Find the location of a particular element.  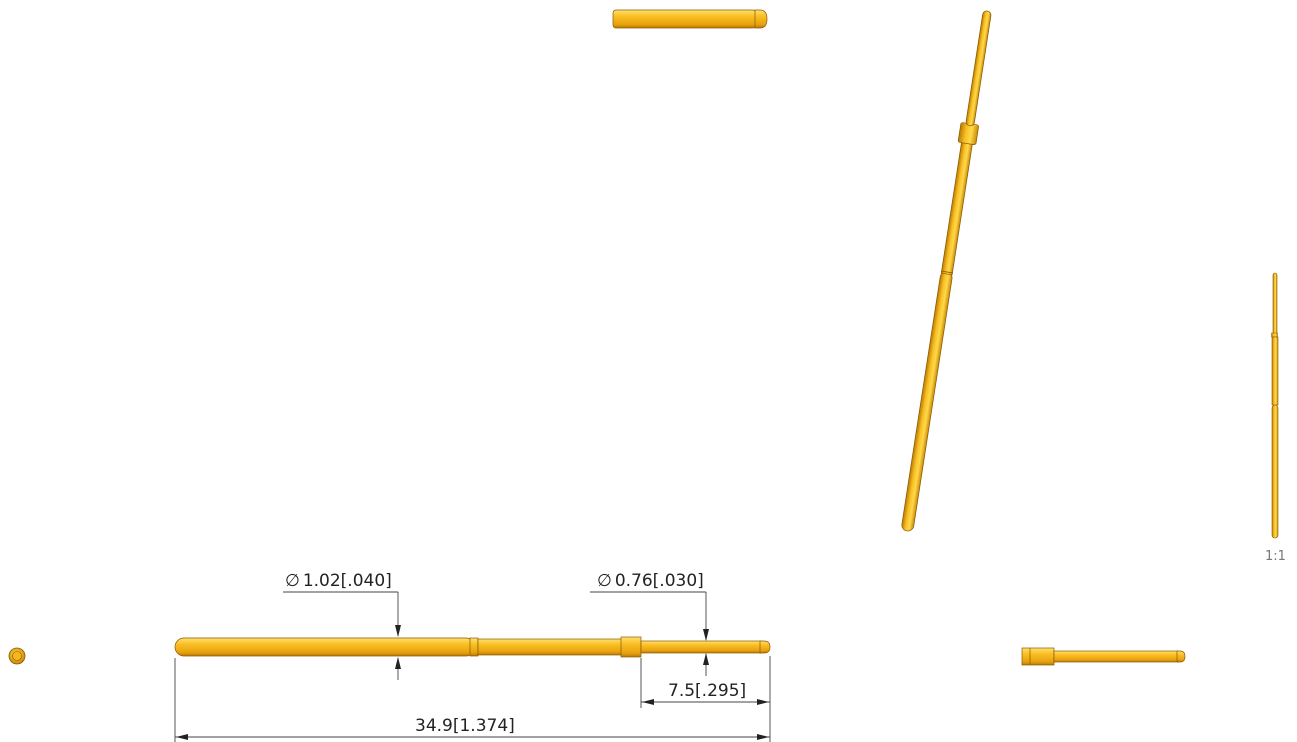

side-view-pin is located at coordinates (1103, 656).